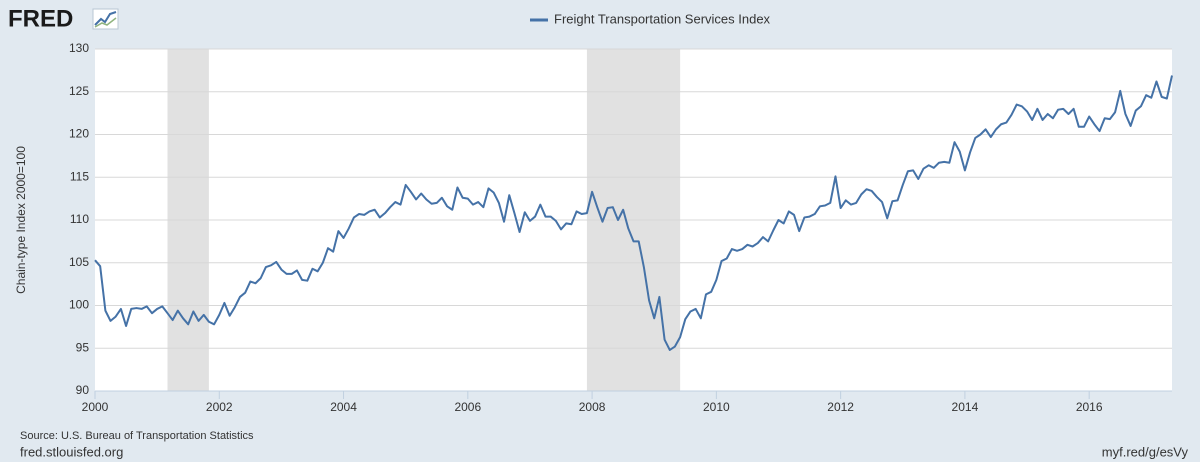  What do you see at coordinates (83, 347) in the screenshot?
I see `y-tick-label: 95` at bounding box center [83, 347].